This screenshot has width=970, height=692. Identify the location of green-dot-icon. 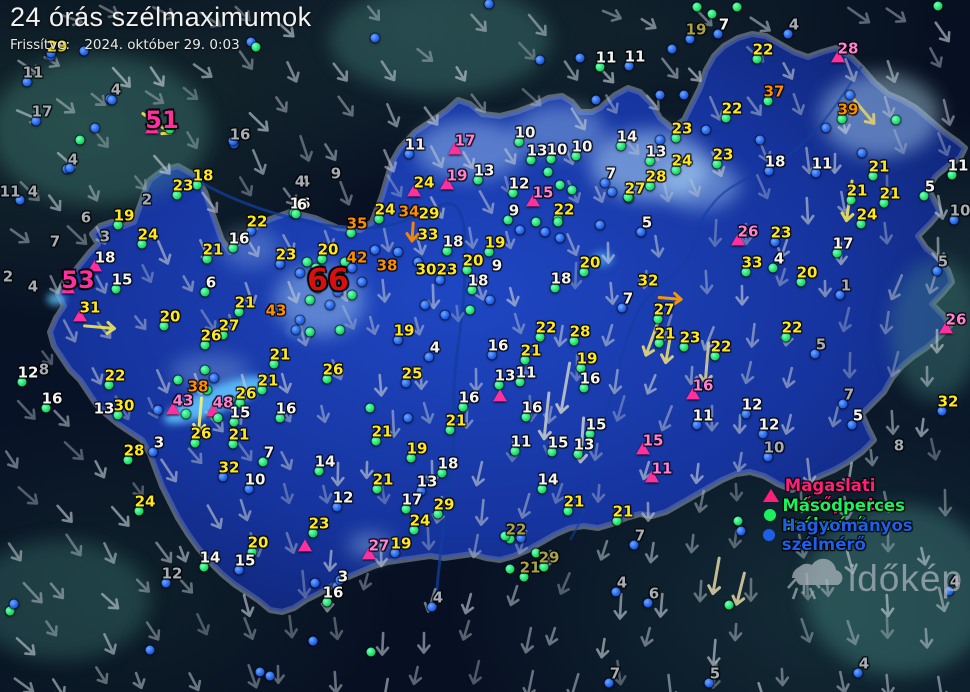
(769, 515).